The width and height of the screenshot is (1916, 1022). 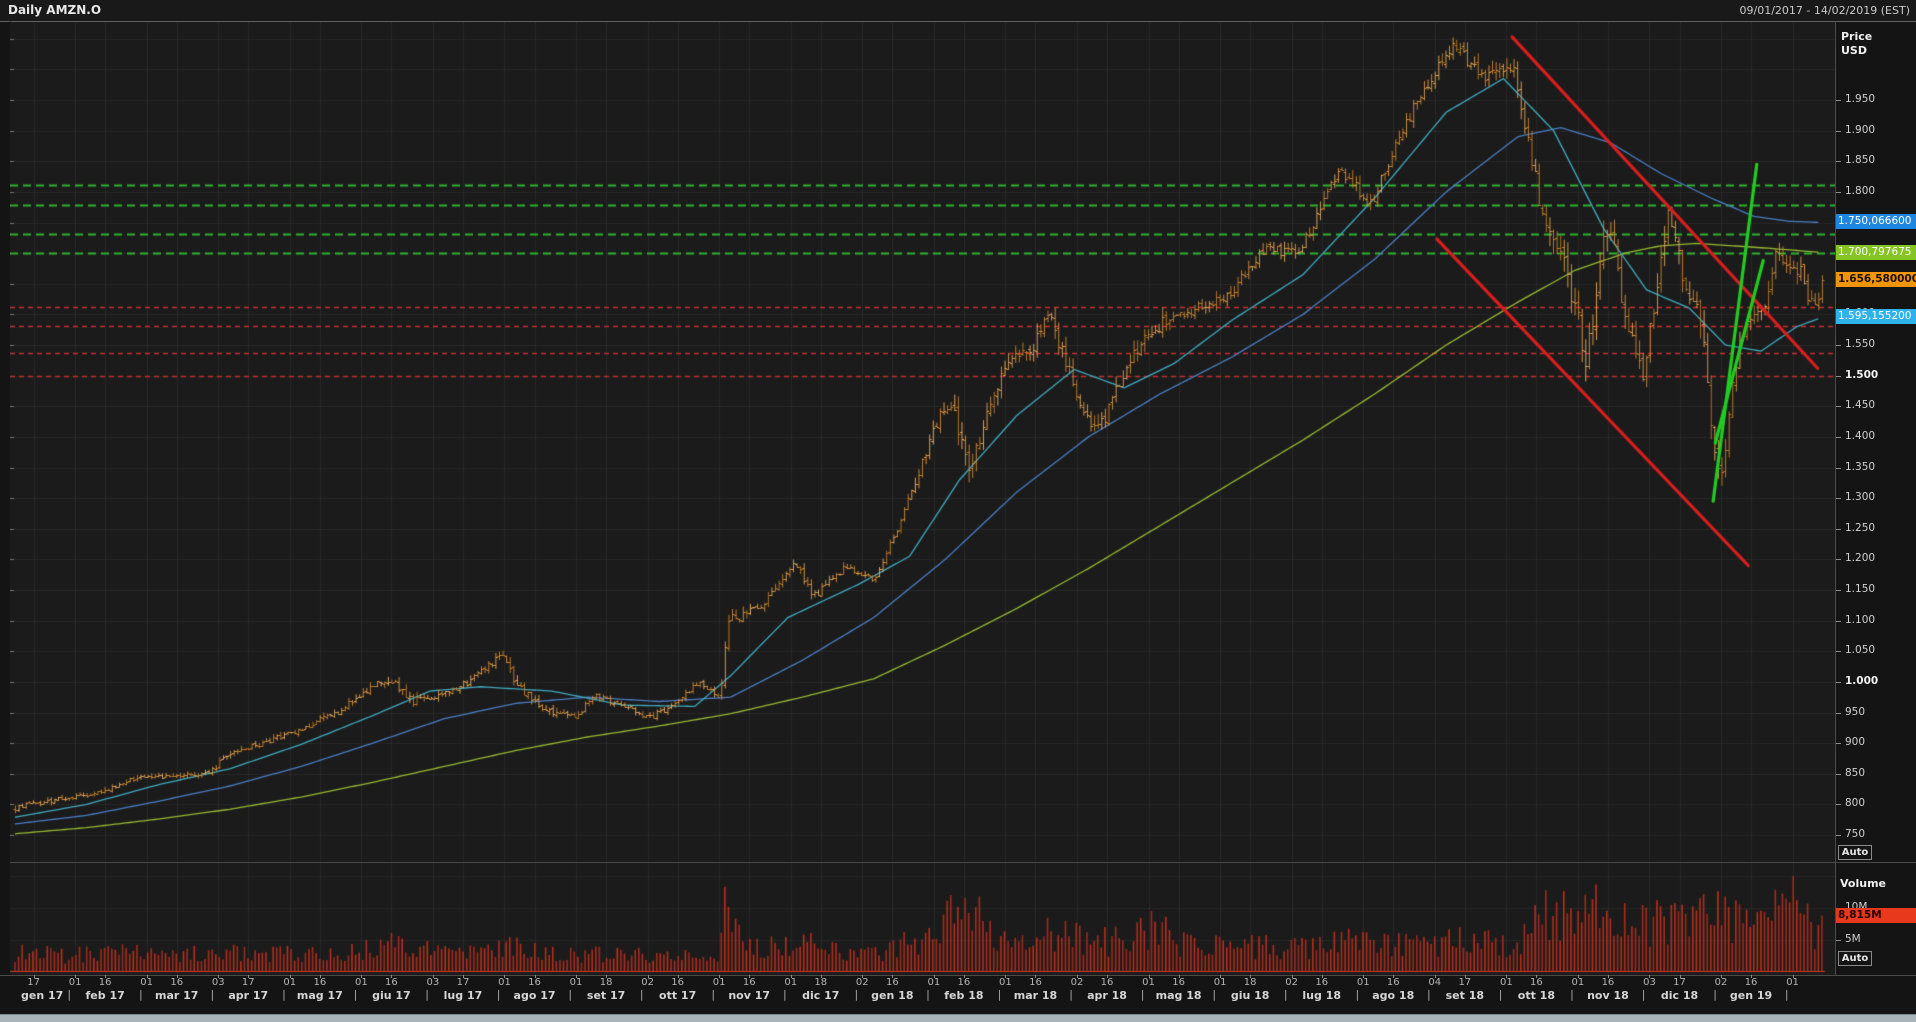 What do you see at coordinates (892, 995) in the screenshot?
I see `month-label: gen 18` at bounding box center [892, 995].